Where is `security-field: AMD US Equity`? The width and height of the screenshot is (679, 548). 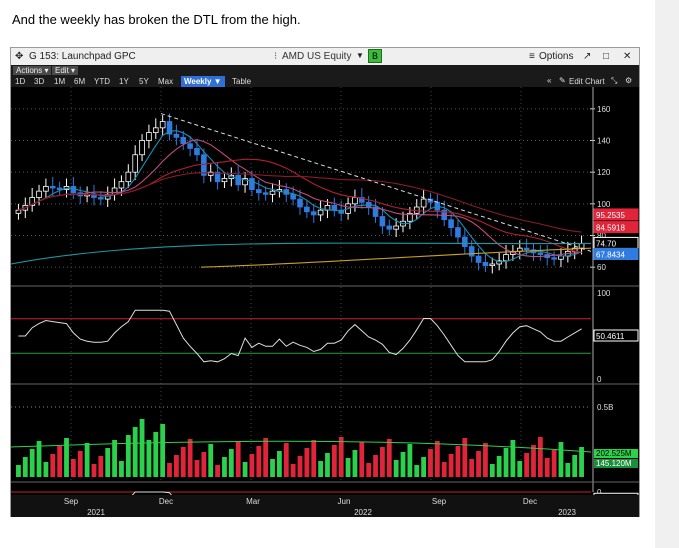
security-field: AMD US Equity is located at coordinates (317, 56).